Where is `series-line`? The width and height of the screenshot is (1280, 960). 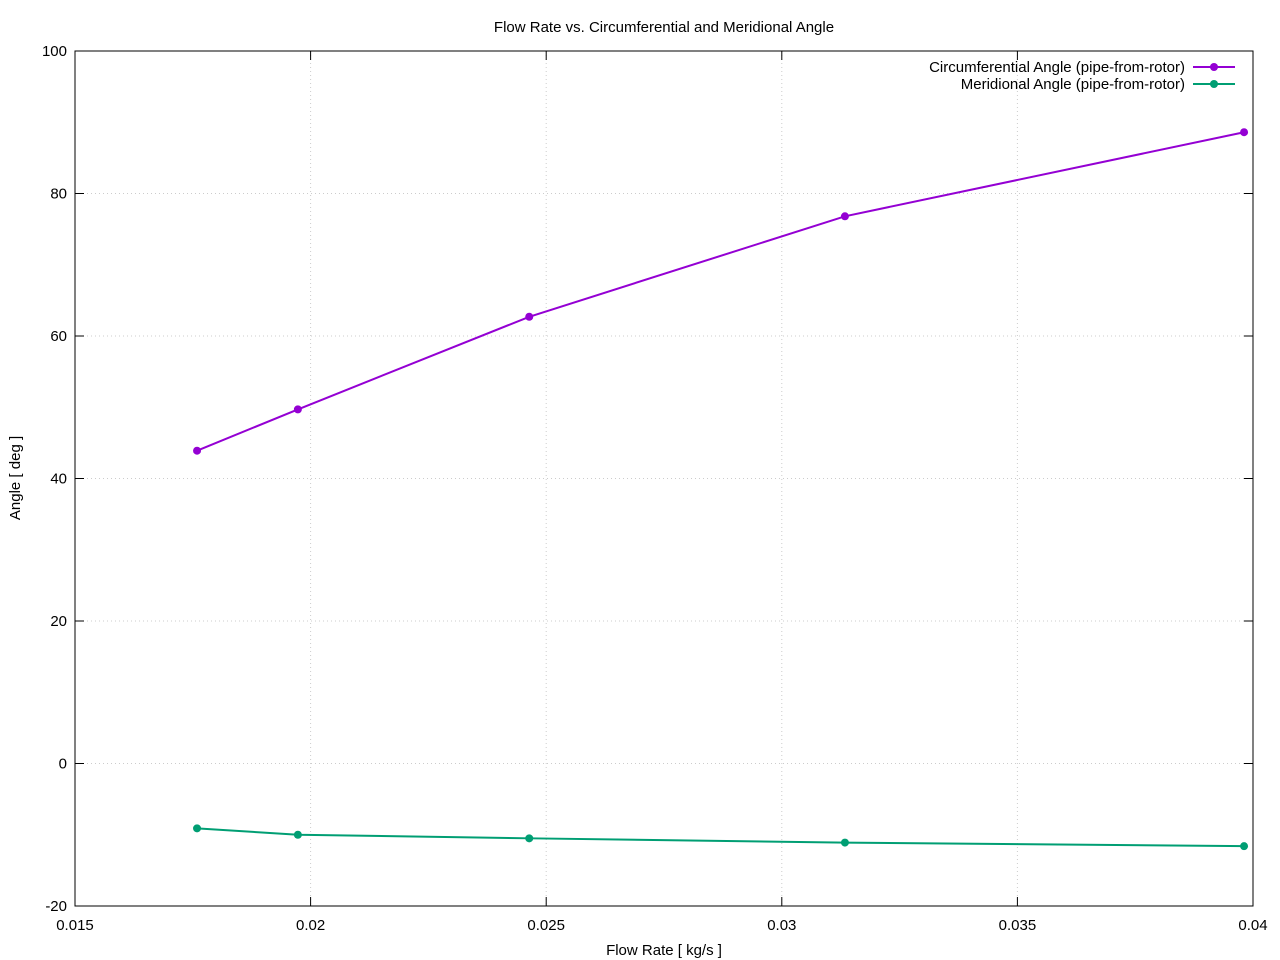 series-line is located at coordinates (720, 837).